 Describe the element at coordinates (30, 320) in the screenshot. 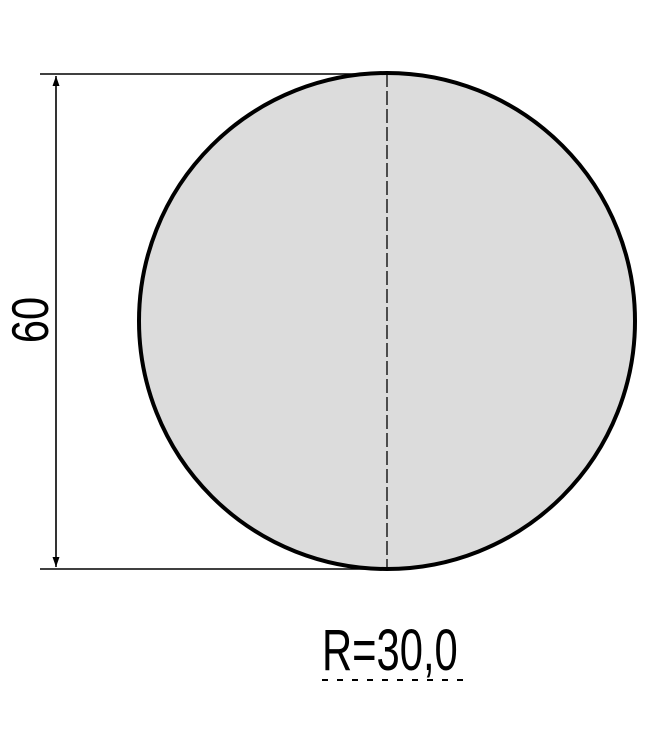

I see `height-dimension-label: 60` at that location.